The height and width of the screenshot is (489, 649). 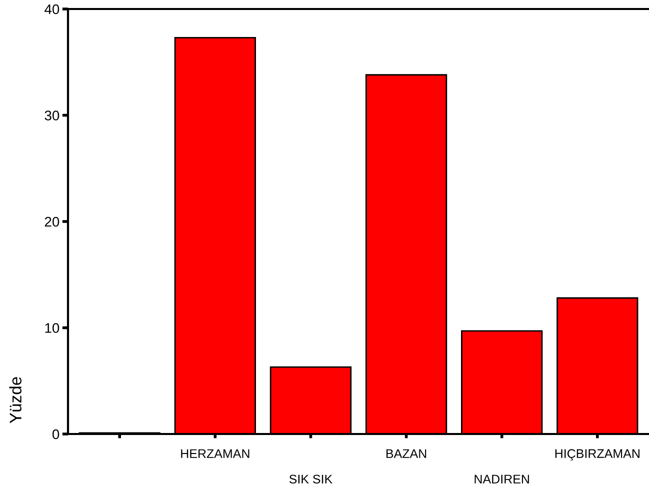 What do you see at coordinates (52, 328) in the screenshot?
I see `y-tick-label: 10` at bounding box center [52, 328].